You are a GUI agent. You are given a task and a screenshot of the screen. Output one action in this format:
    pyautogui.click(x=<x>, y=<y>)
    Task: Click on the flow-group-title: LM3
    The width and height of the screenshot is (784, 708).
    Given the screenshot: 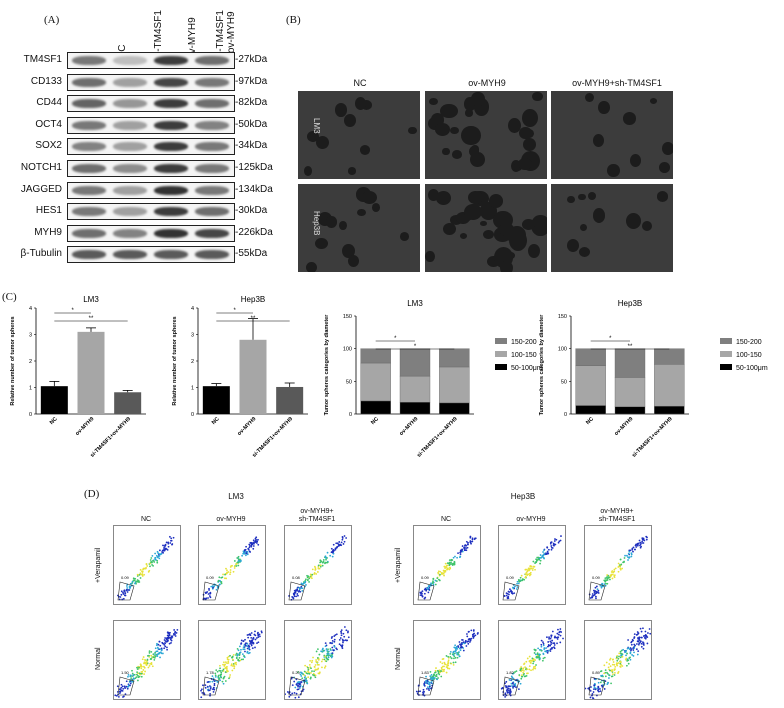 What is the action you would take?
    pyautogui.click(x=236, y=496)
    